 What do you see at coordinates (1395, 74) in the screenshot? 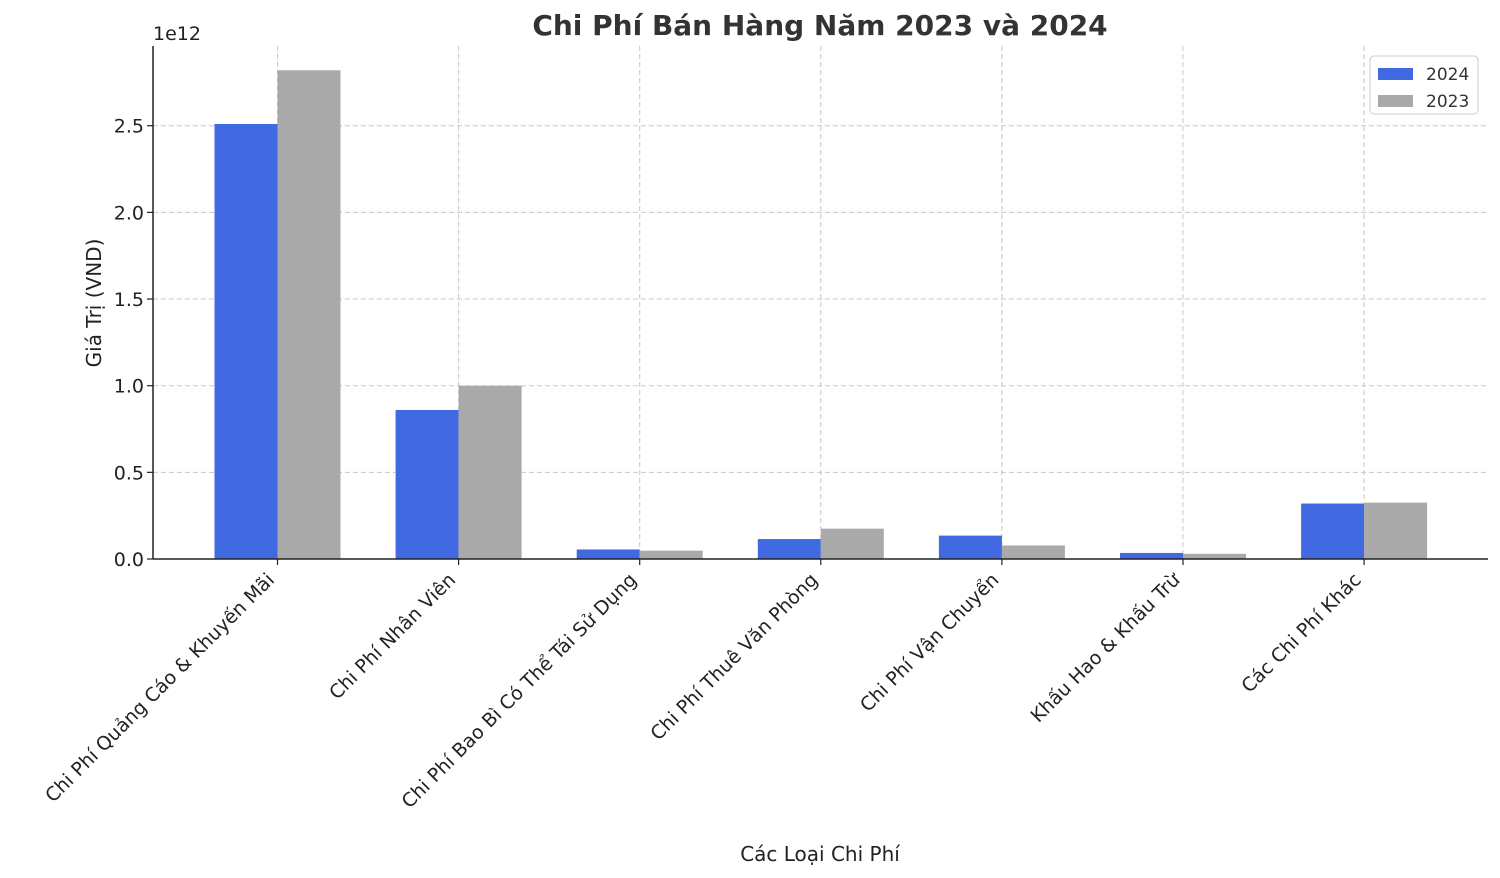
I see `legend-swatch-2024` at bounding box center [1395, 74].